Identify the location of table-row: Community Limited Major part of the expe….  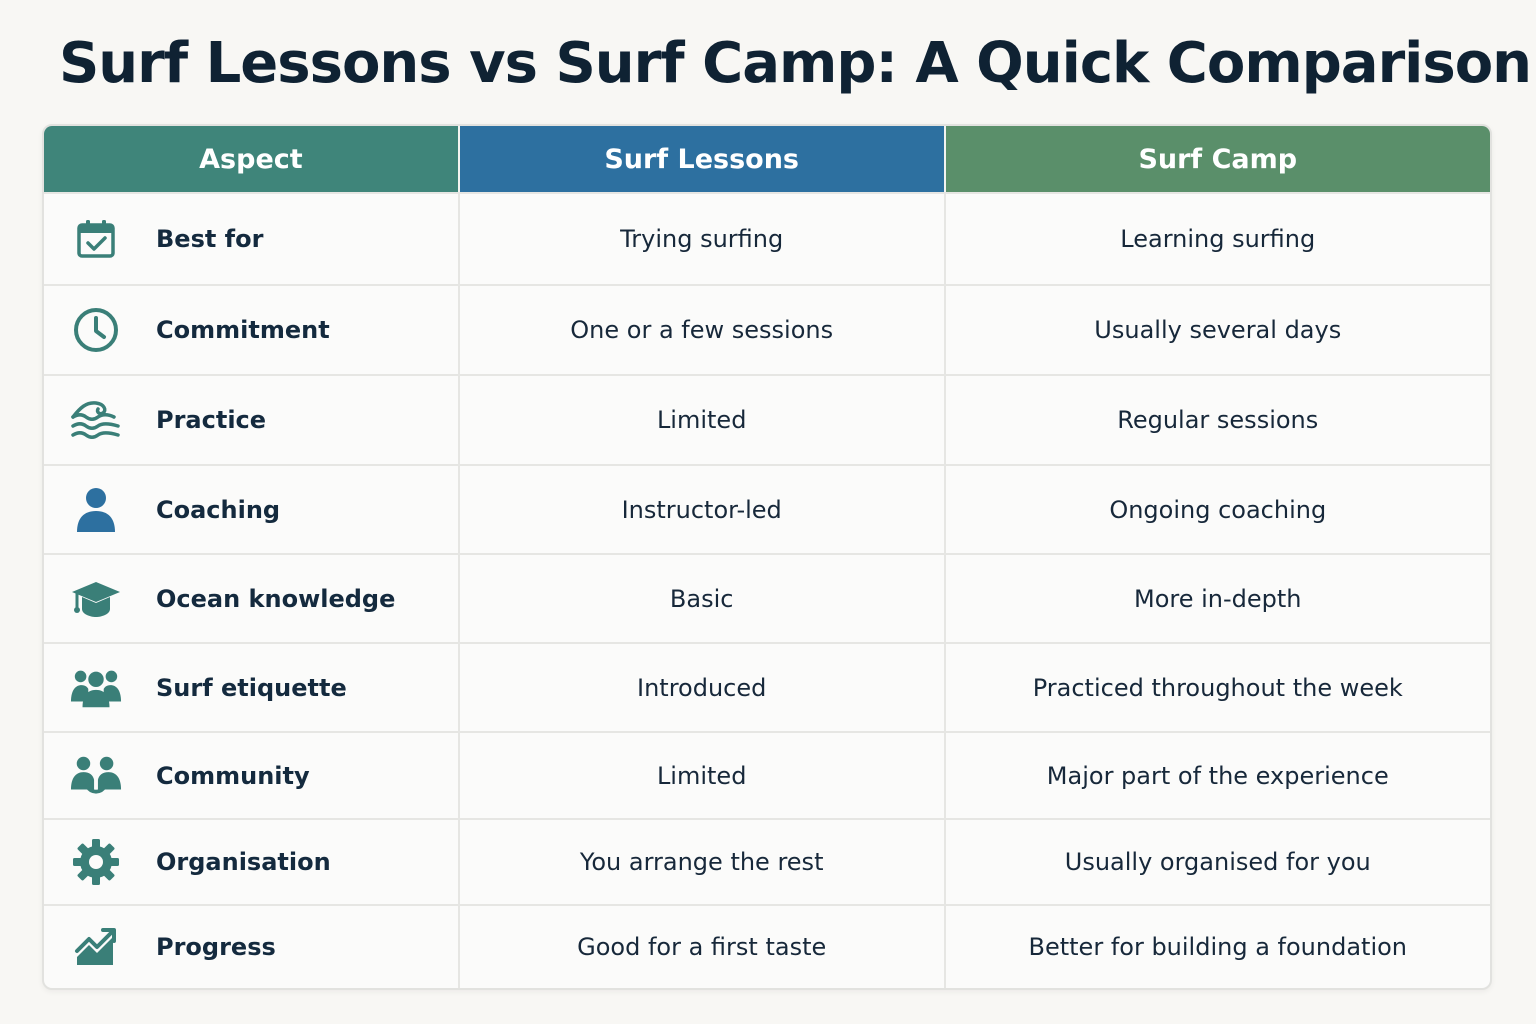
(767, 774).